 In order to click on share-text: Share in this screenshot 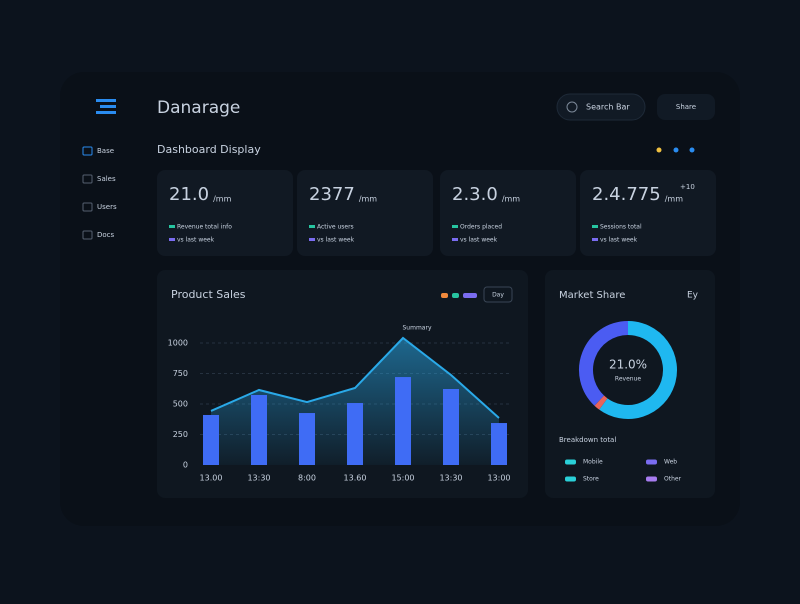, I will do `click(686, 107)`.